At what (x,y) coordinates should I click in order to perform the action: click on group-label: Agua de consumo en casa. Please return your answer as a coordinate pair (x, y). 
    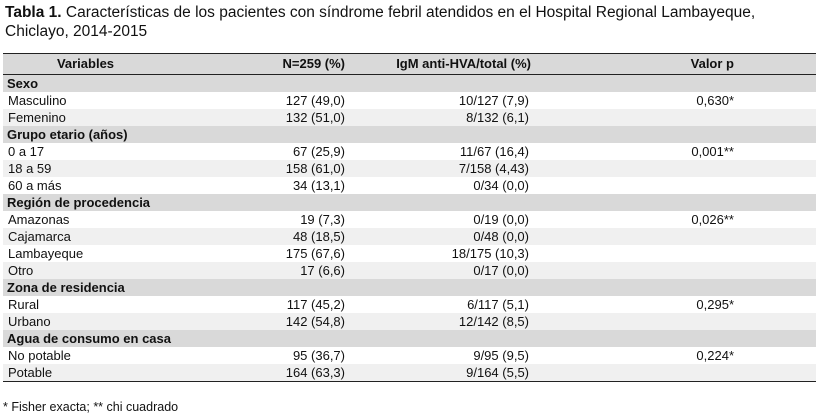
    Looking at the image, I should click on (409, 338).